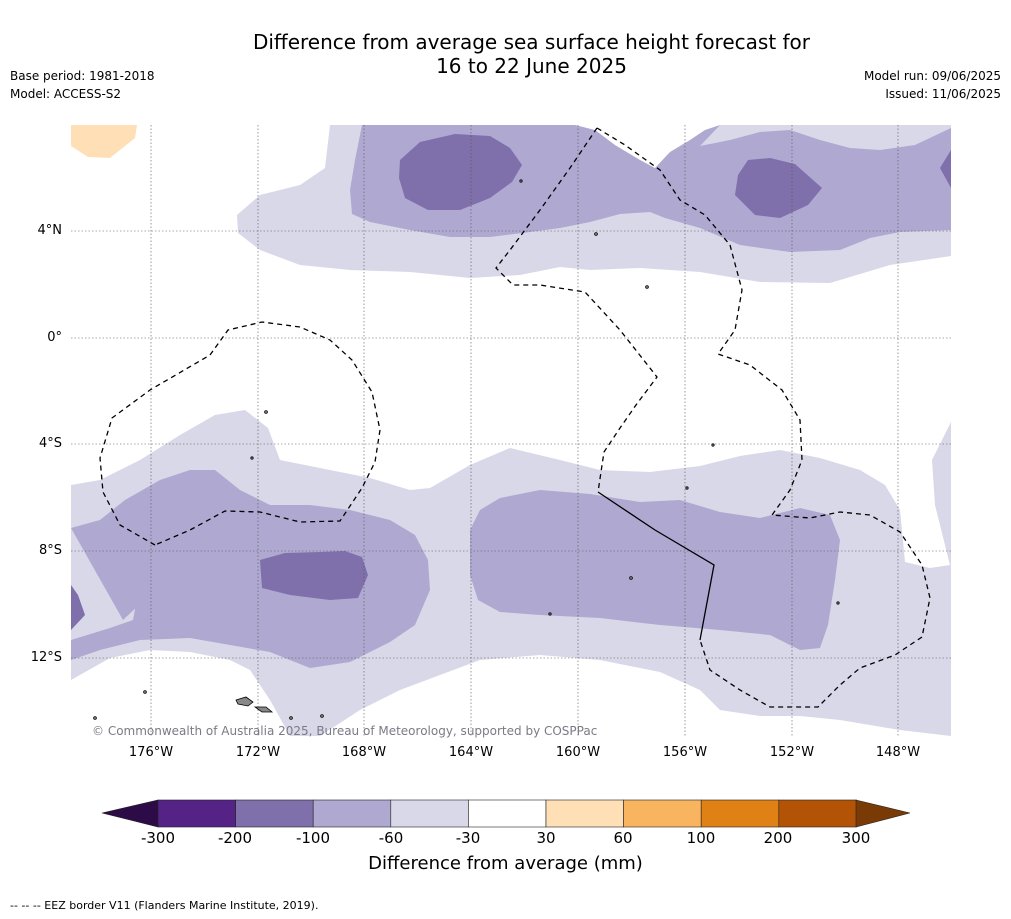 Image resolution: width=1011 pixels, height=919 pixels. Describe the element at coordinates (50, 550) in the screenshot. I see `lat-label-8S: 8°S` at that location.